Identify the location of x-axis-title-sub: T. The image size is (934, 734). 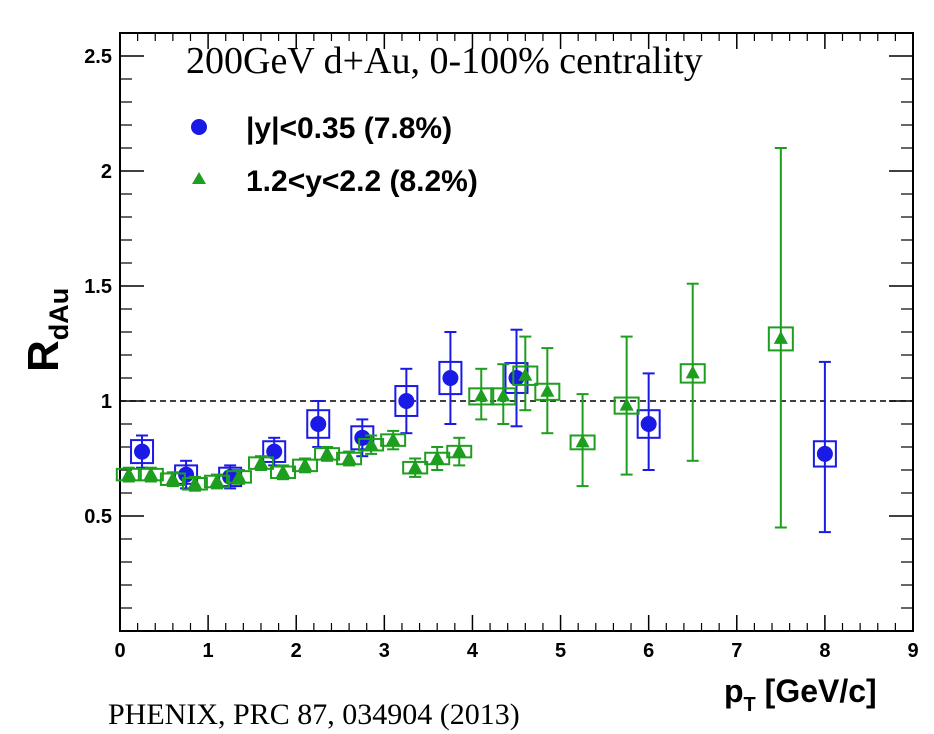
(750, 705).